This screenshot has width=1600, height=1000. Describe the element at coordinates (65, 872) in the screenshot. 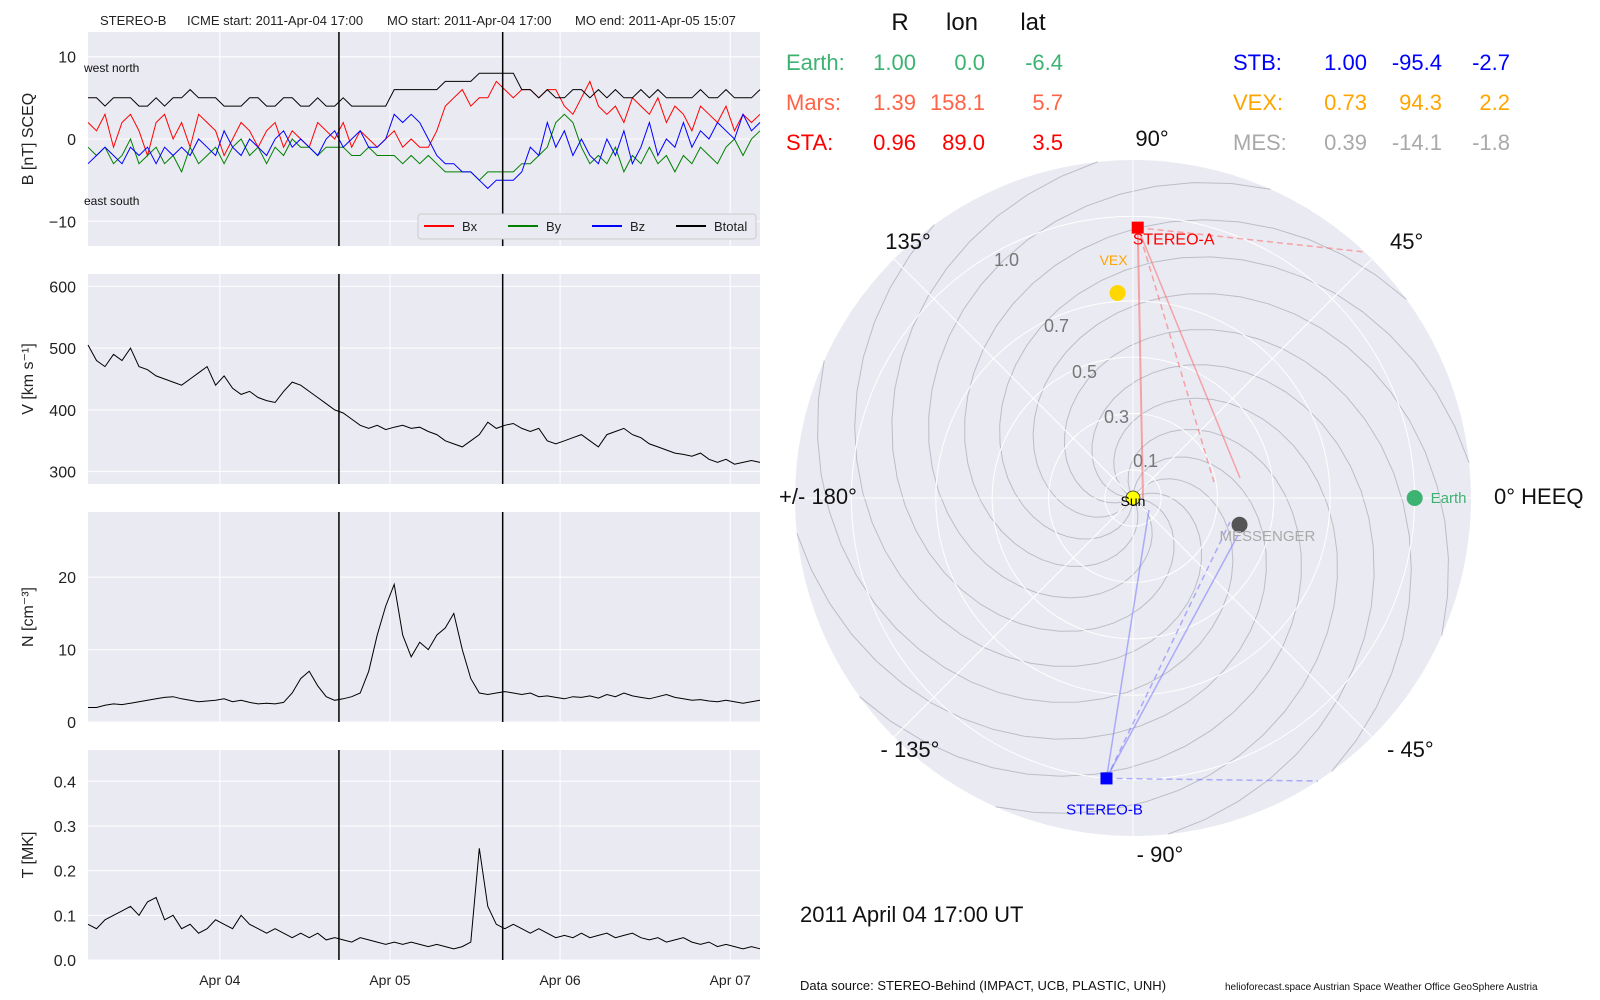

I see `y-tick-label: 0.2` at that location.